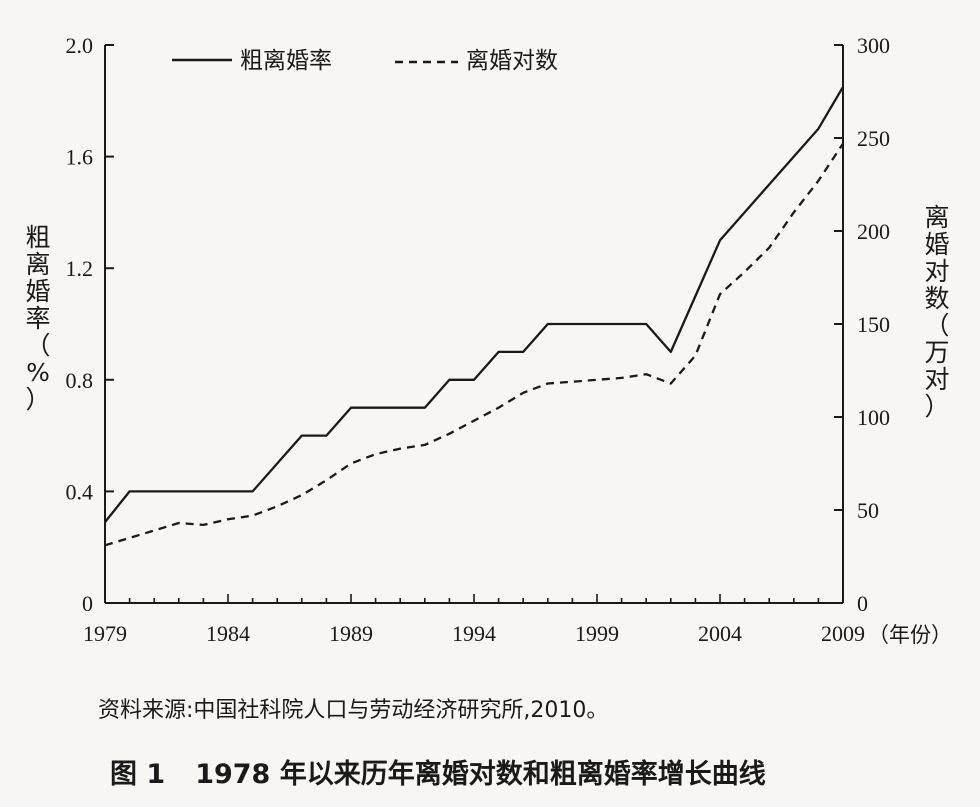 This screenshot has width=980, height=807. I want to click on figure-number: 图 1, so click(138, 774).